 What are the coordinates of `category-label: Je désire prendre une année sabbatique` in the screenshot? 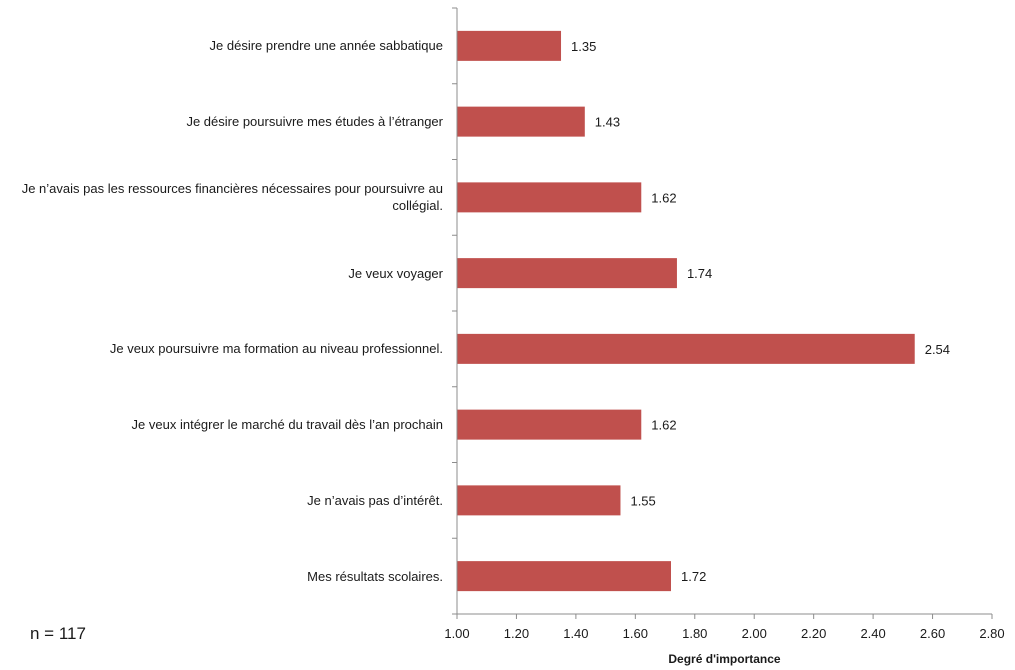 It's located at (326, 46).